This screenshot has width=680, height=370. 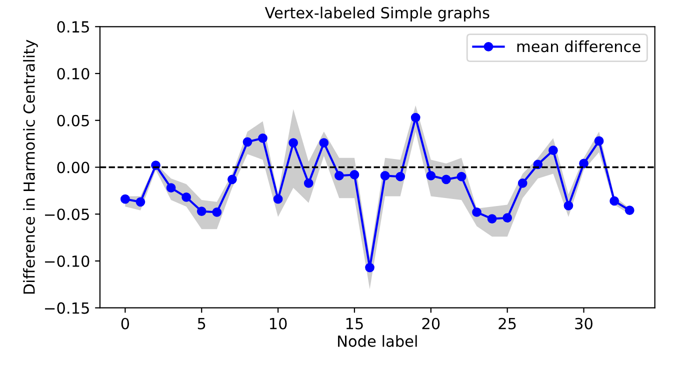 I want to click on x-tick-label: 0, so click(x=125, y=324).